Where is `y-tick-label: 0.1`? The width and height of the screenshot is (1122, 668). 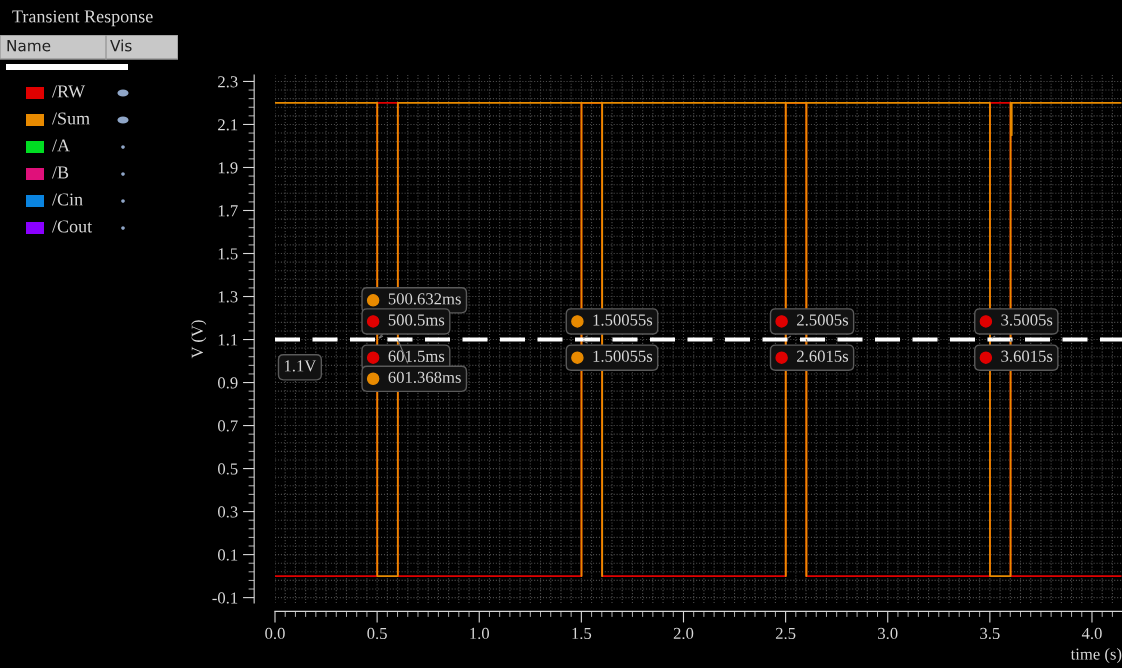
y-tick-label: 0.1 is located at coordinates (228, 555).